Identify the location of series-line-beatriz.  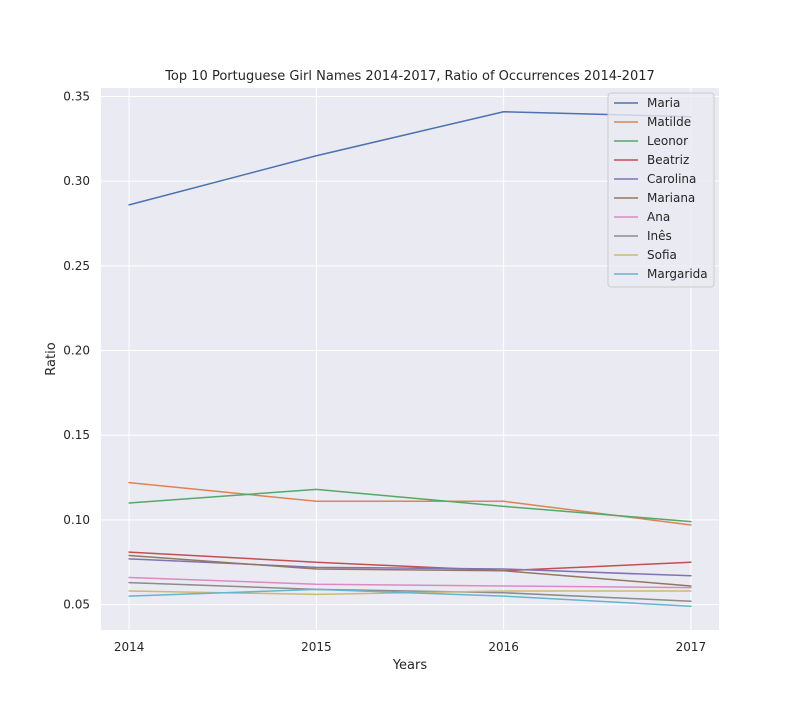
(410, 561).